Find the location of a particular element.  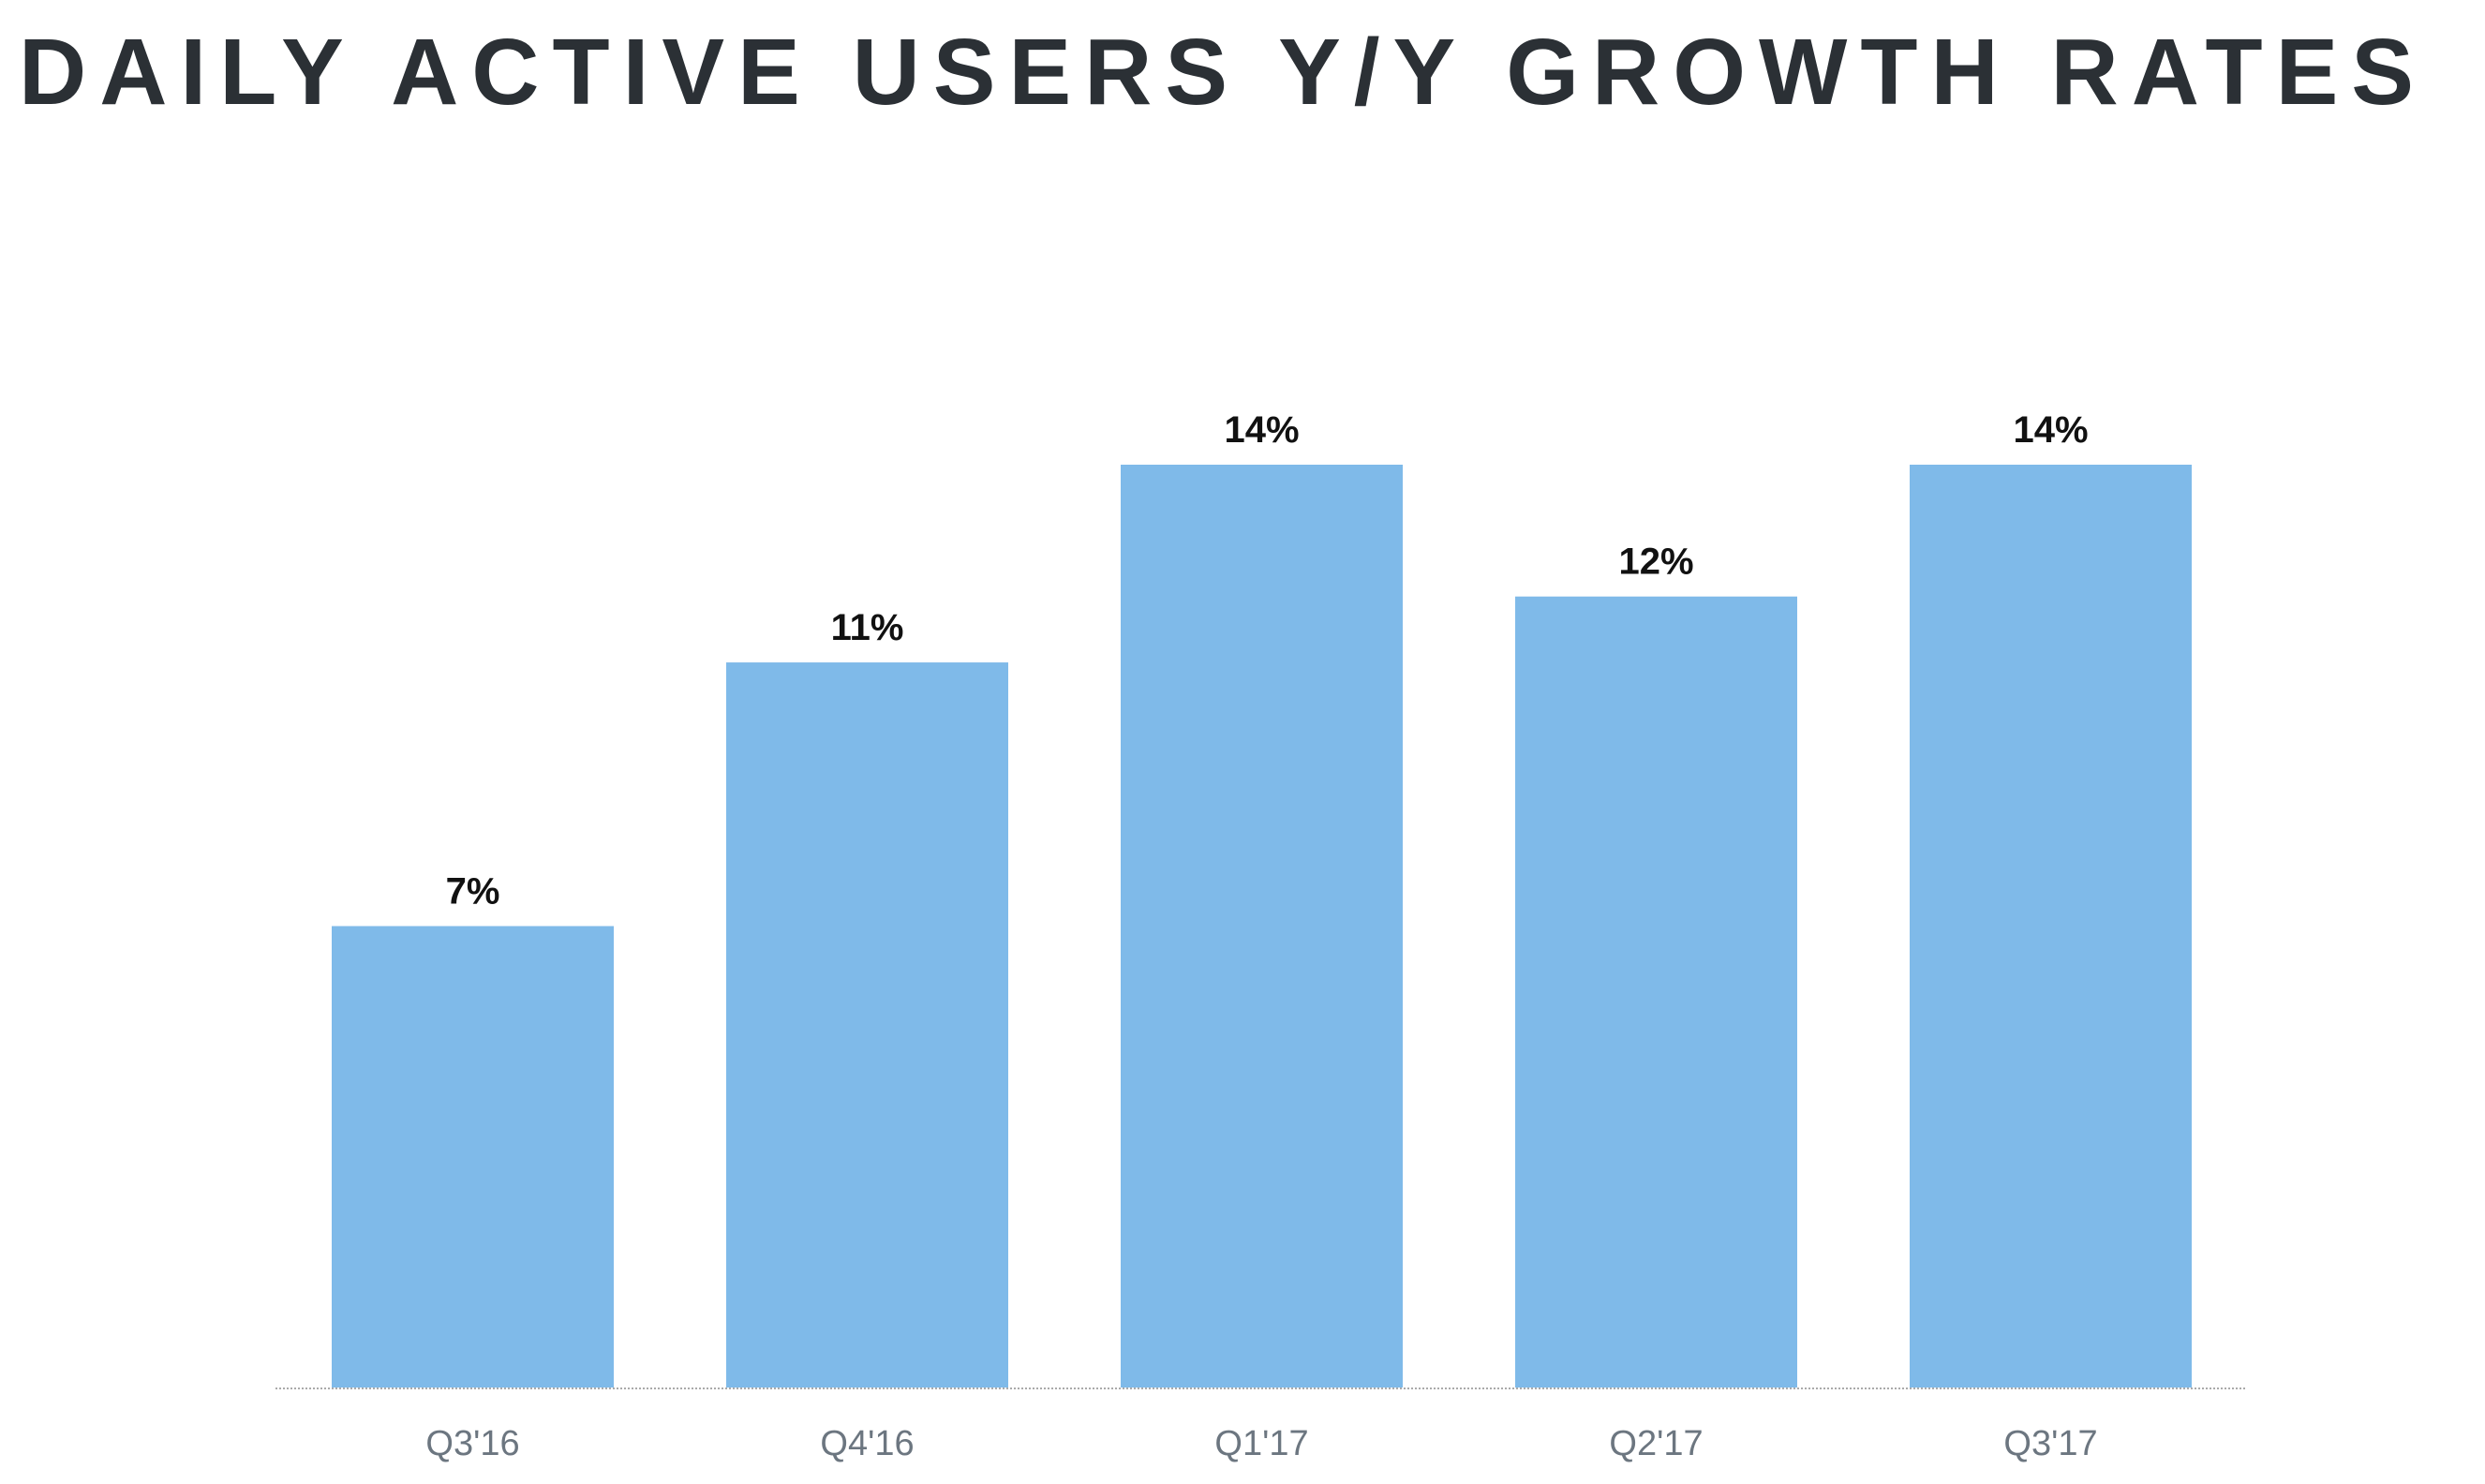

x-tick-label: Q3'16 is located at coordinates (472, 1443).